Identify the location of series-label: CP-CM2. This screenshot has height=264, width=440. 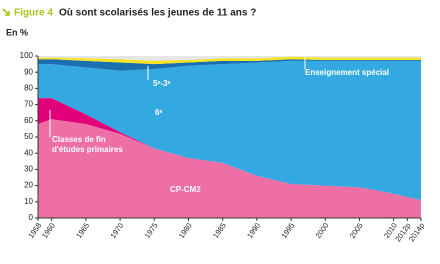
(185, 189).